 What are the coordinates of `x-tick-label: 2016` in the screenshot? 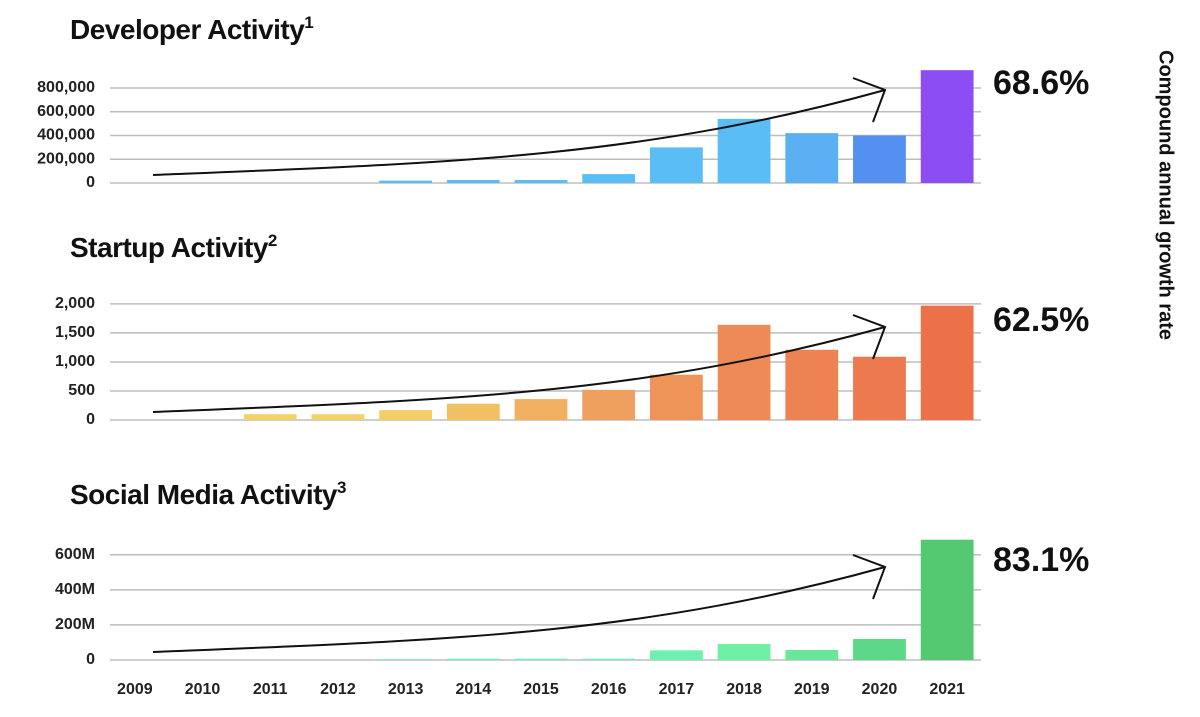 It's located at (609, 689).